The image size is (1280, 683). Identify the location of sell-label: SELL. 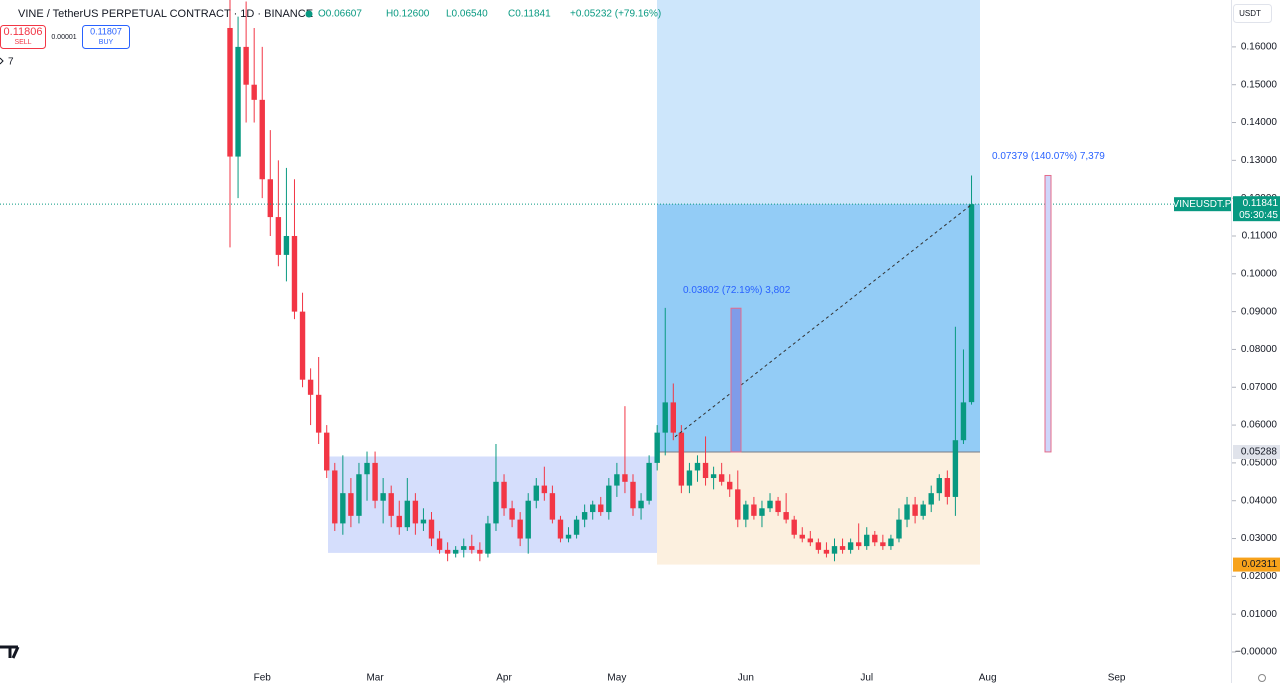
(22, 42).